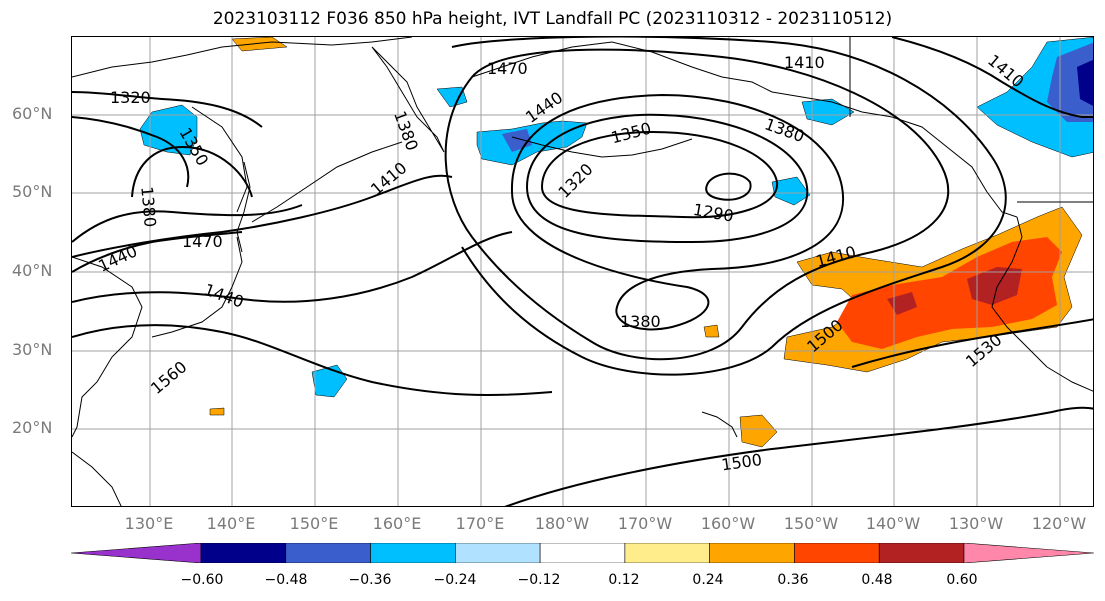 The image size is (1105, 601). Describe the element at coordinates (758, 431) in the screenshot. I see `shade-hawaii-orange` at that location.